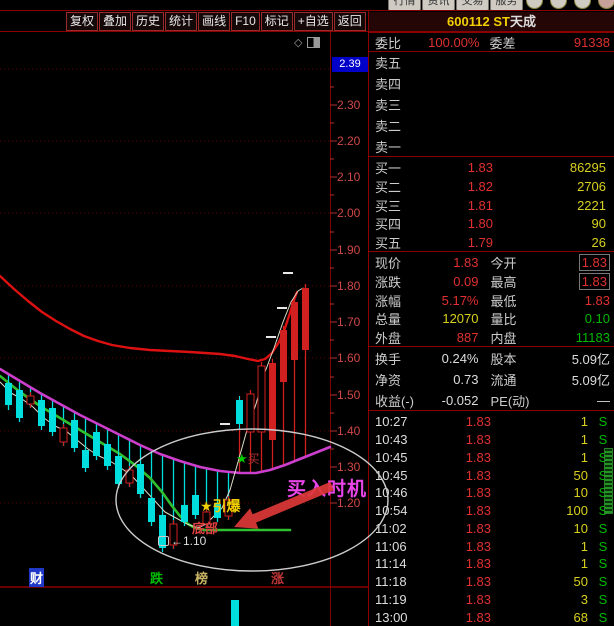 This screenshot has width=614, height=626. What do you see at coordinates (349, 322) in the screenshot?
I see `svg-text: 1.70` at bounding box center [349, 322].